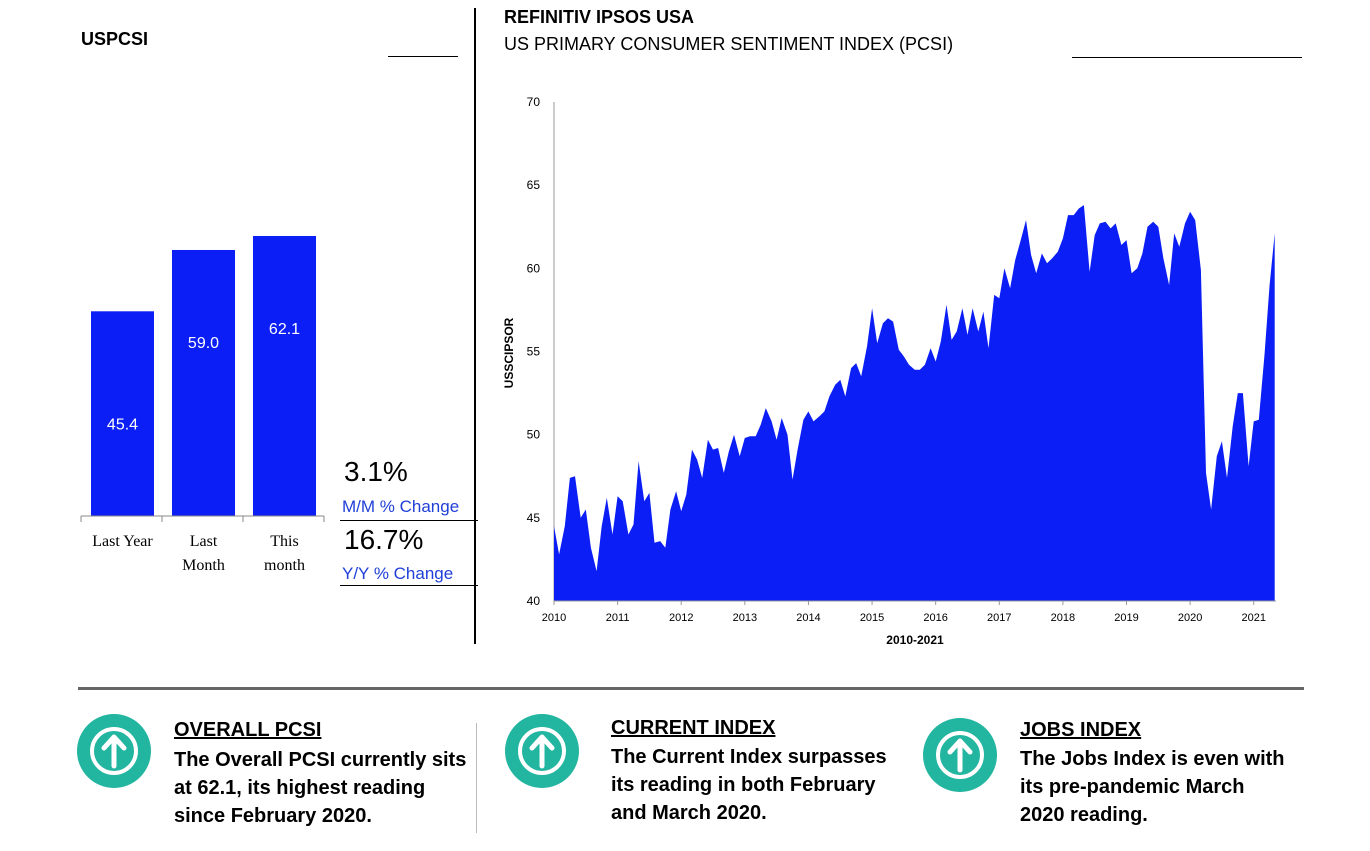  I want to click on area-y-tick-label: 45, so click(534, 518).